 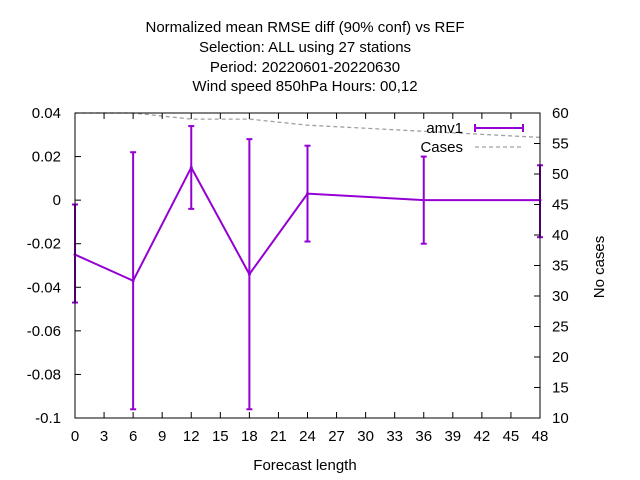 What do you see at coordinates (46, 113) in the screenshot?
I see `y-tick-label: 0.04` at bounding box center [46, 113].